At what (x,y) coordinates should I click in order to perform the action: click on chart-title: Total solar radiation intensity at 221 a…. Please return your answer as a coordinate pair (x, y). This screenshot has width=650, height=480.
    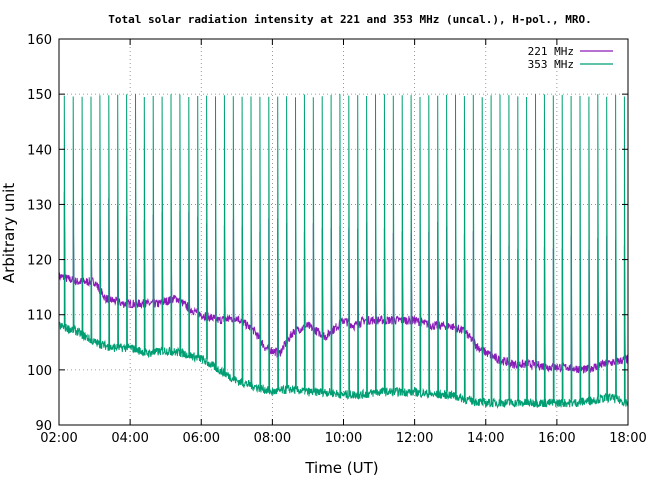
    Looking at the image, I should click on (349, 19).